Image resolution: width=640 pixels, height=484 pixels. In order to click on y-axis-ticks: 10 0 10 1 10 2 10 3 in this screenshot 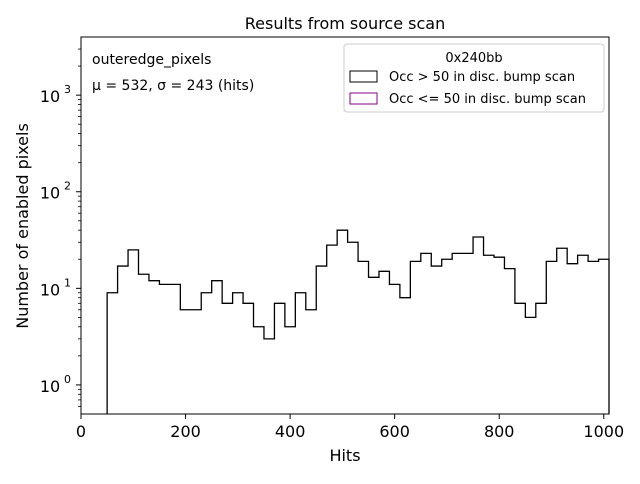, I will do `click(60, 227)`.